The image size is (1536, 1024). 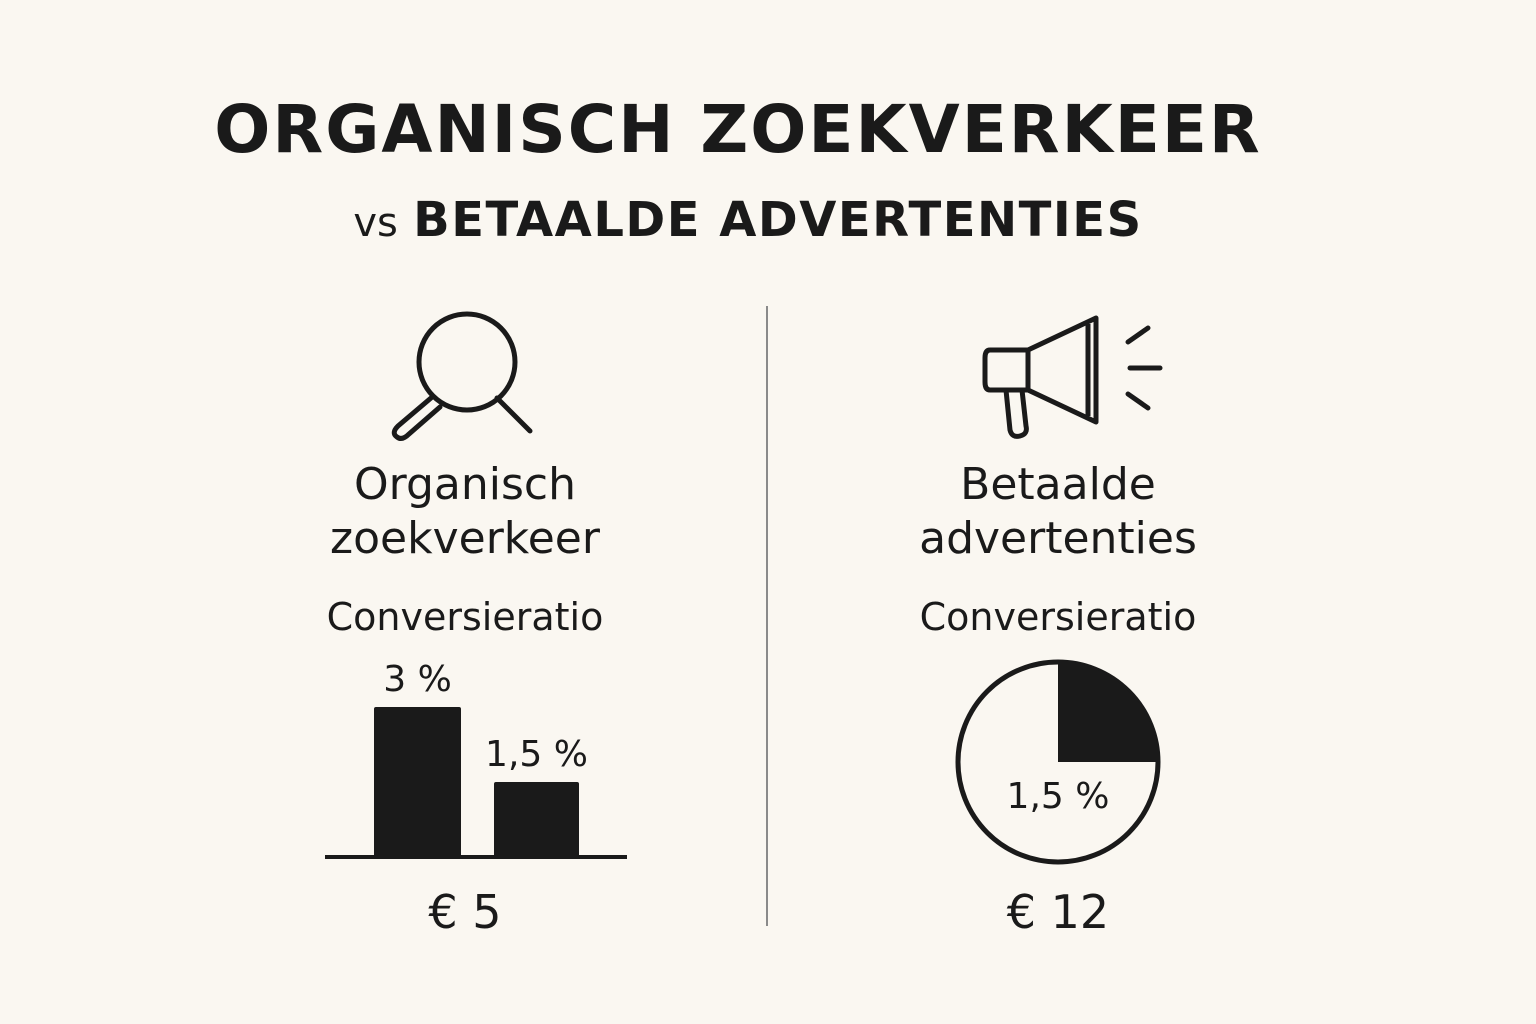 What do you see at coordinates (1058, 484) in the screenshot?
I see `right-title-line1: Betaalde` at bounding box center [1058, 484].